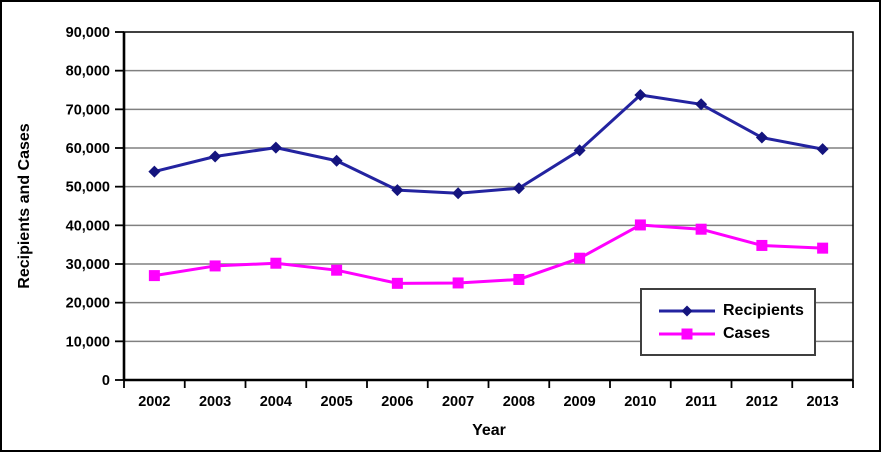  I want to click on data-point-cases-2002, so click(154, 276).